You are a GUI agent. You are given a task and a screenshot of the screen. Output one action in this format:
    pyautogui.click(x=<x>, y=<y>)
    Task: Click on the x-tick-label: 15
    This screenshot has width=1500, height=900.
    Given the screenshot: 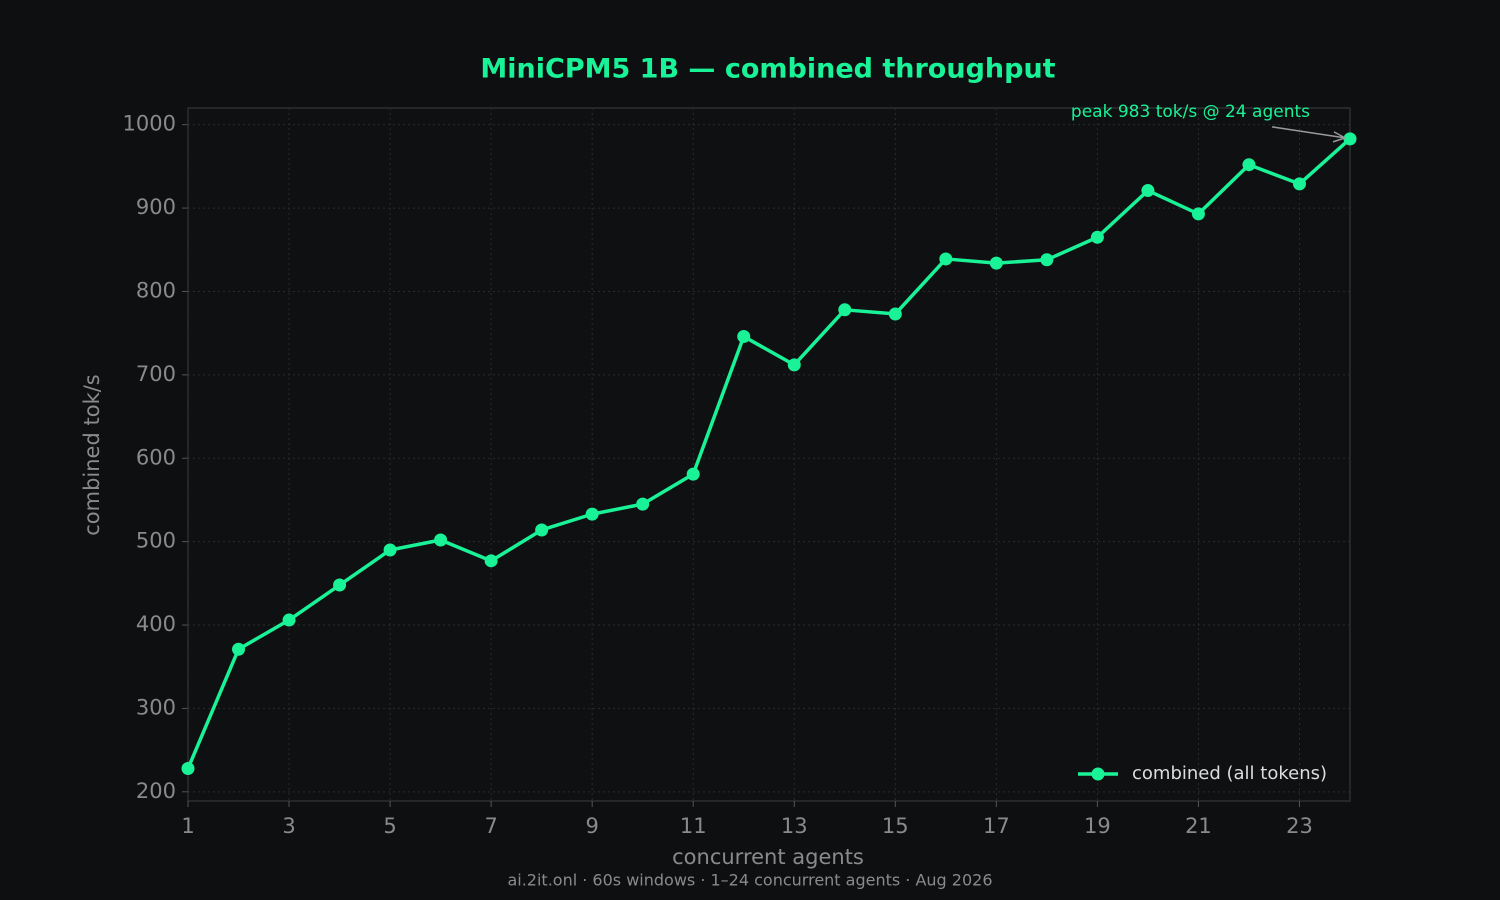 What is the action you would take?
    pyautogui.click(x=895, y=826)
    